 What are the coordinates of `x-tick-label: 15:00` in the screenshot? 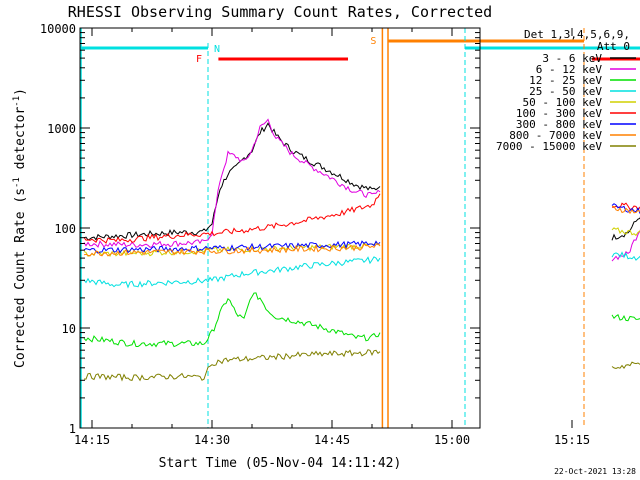 It's located at (452, 440).